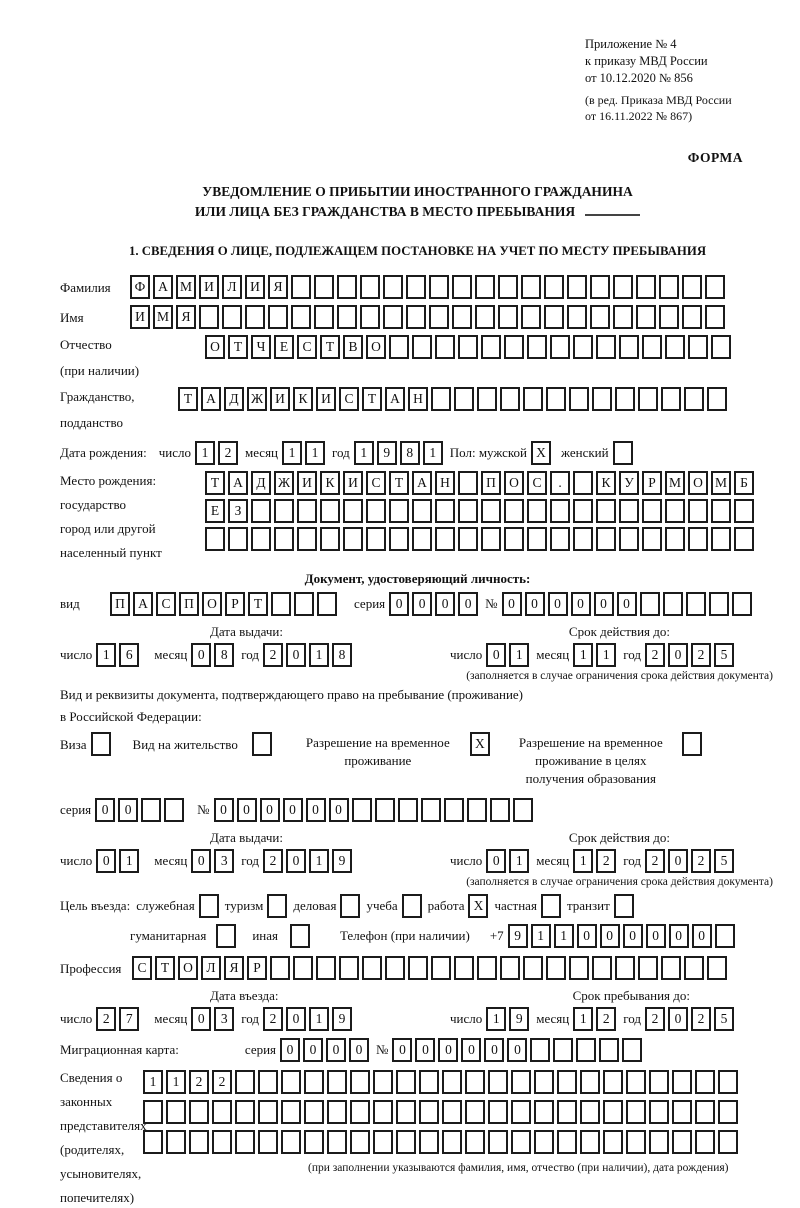 The height and width of the screenshot is (1208, 800). What do you see at coordinates (284, 483) in the screenshot?
I see `char-cell: Ж` at bounding box center [284, 483].